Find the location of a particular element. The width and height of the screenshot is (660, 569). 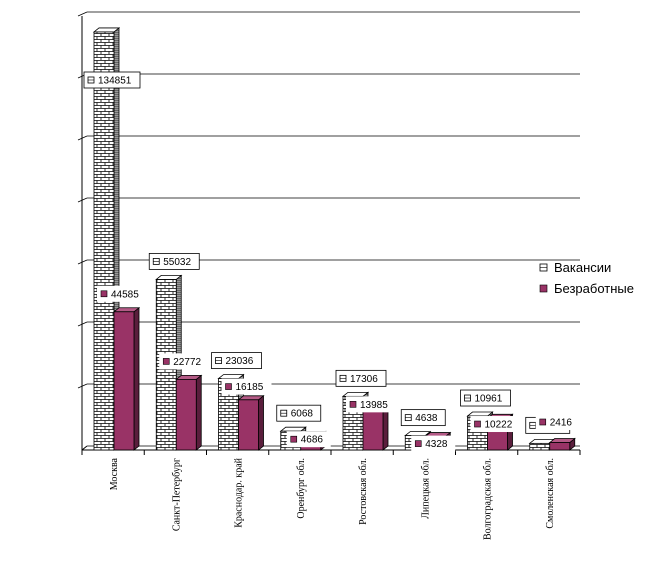

data-label-unemployed-4-key is located at coordinates (353, 404).